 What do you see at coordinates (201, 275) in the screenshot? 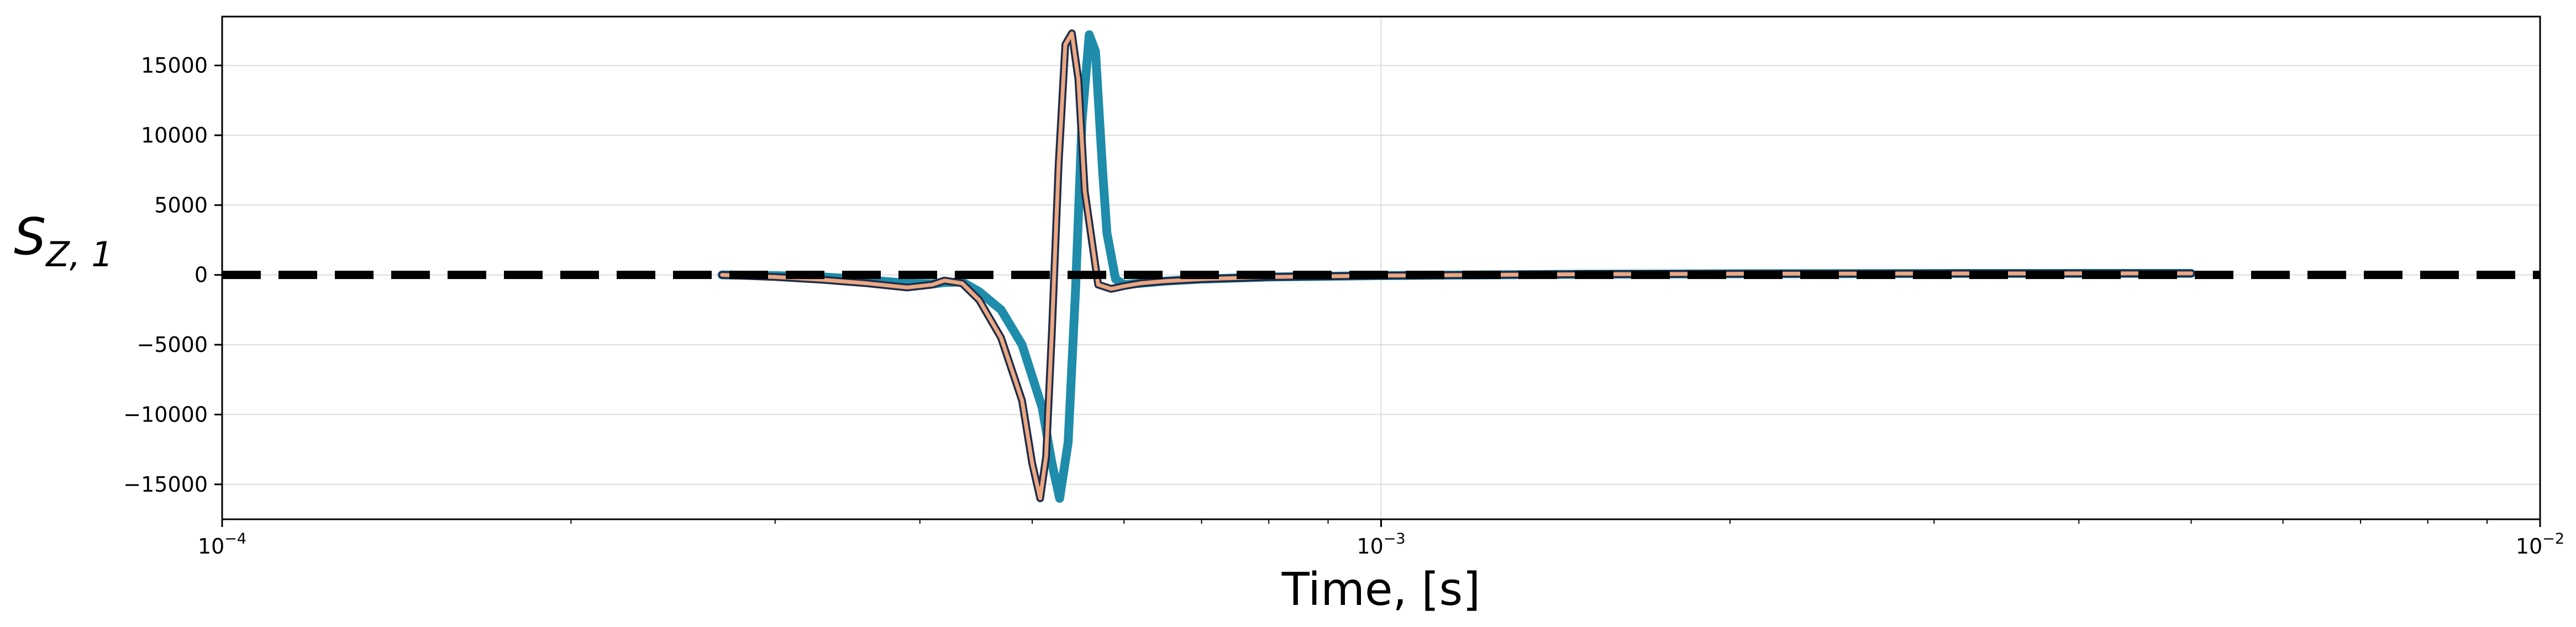
I see `y-tick-label: 0` at bounding box center [201, 275].